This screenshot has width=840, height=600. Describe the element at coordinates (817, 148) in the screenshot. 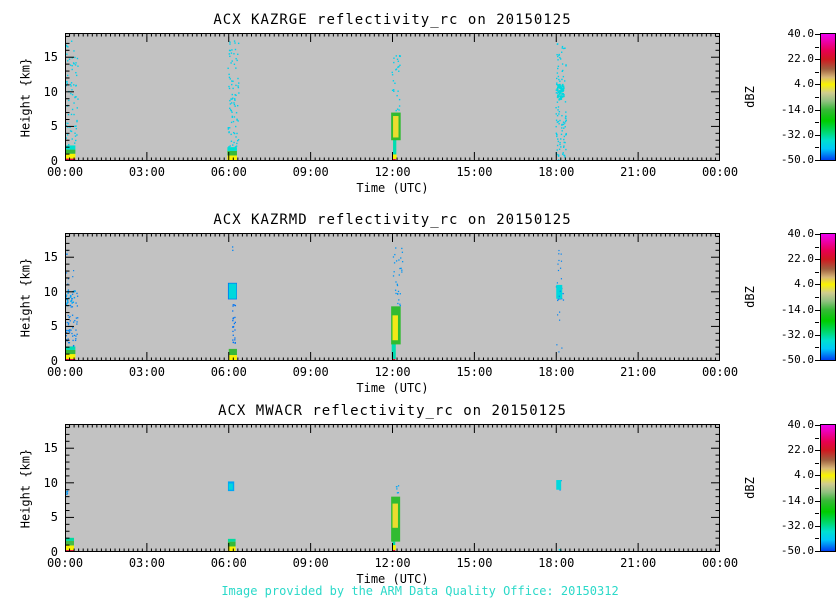

I see `colorbar-minor-tick` at that location.